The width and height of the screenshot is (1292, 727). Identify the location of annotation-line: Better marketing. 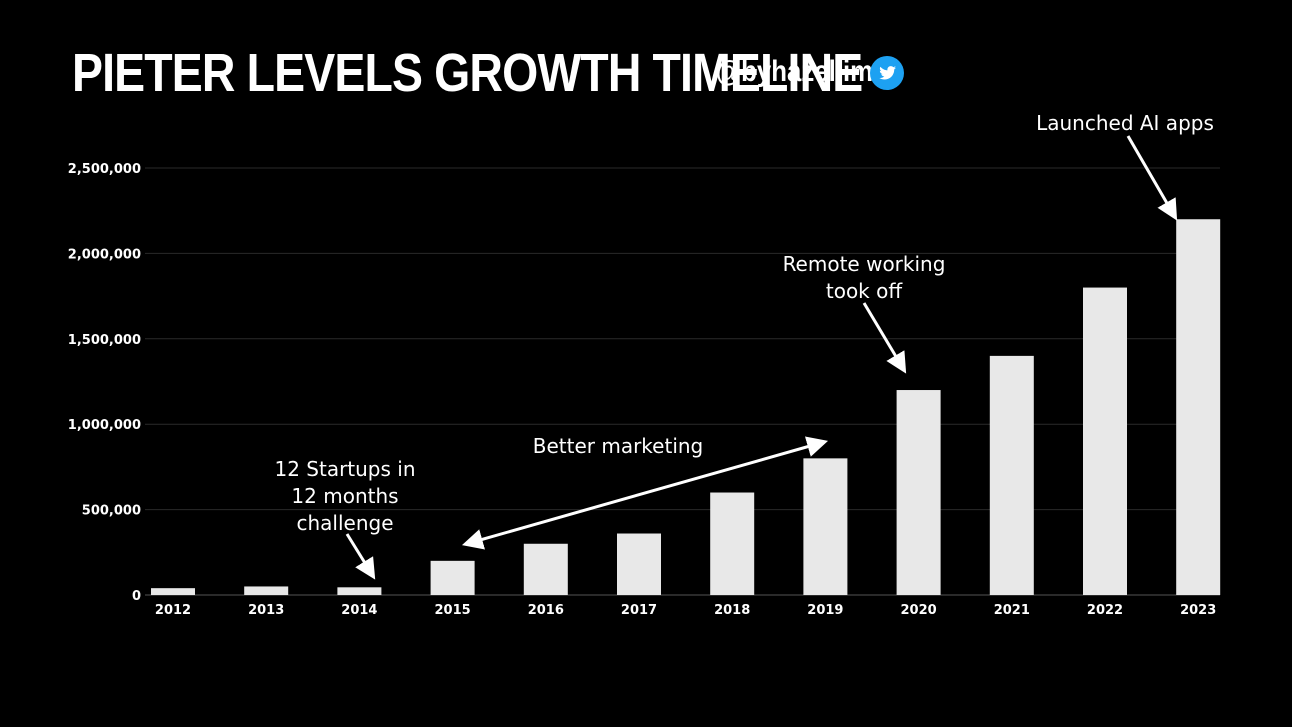
(618, 446).